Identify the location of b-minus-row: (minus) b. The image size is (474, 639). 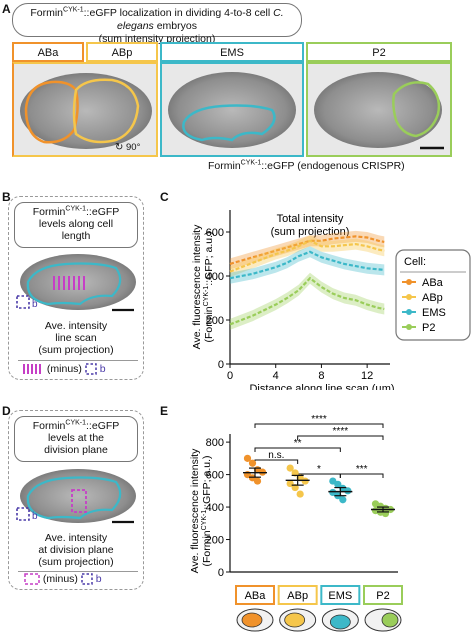
(83, 371).